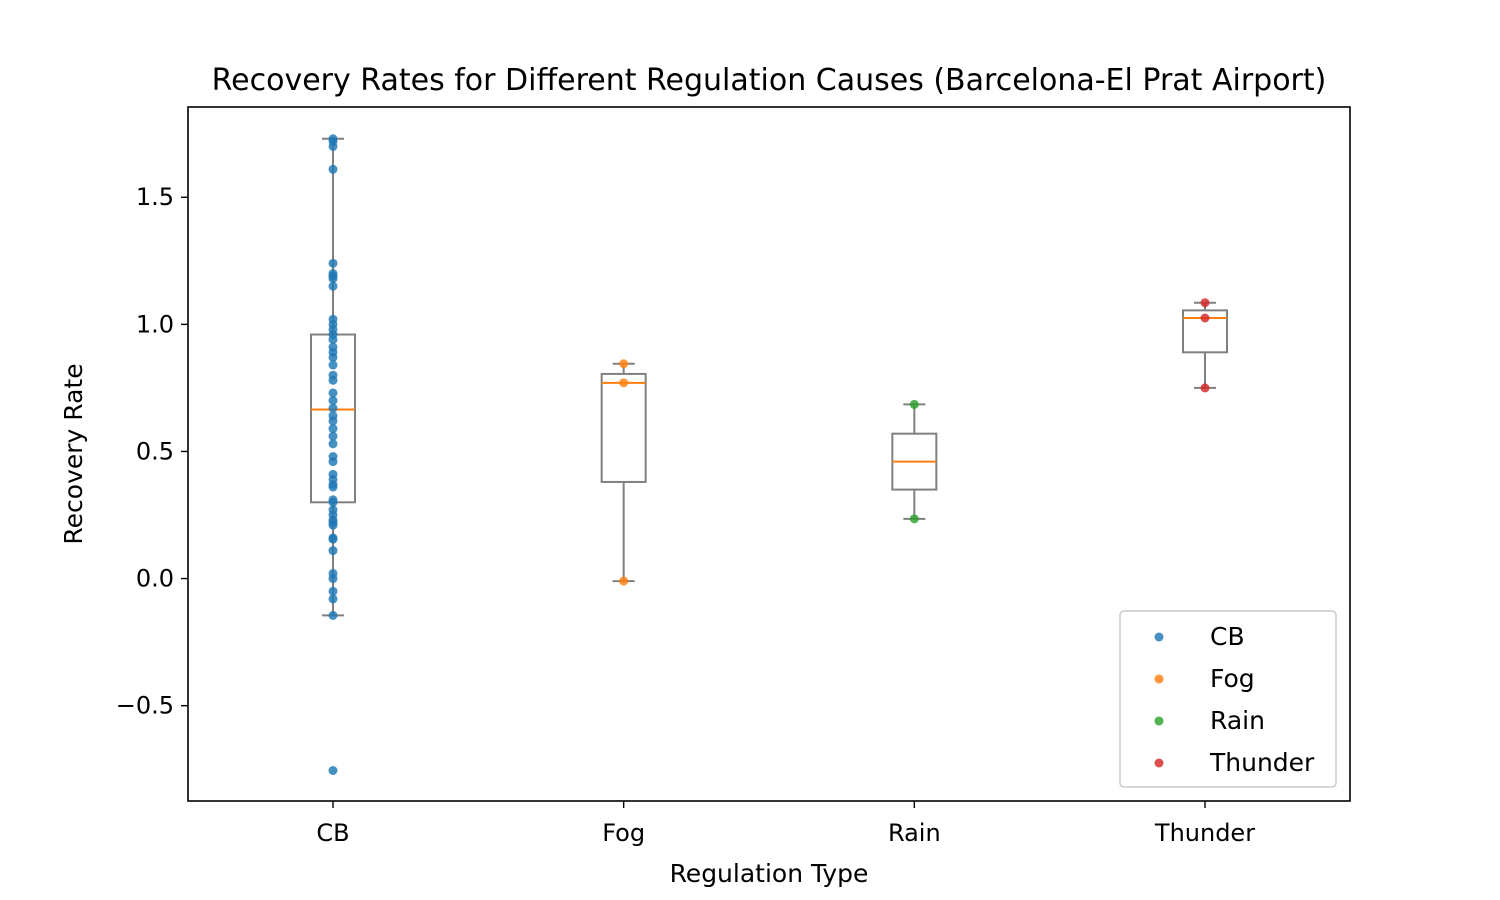 The image size is (1500, 900). What do you see at coordinates (1159, 763) in the screenshot?
I see `legend-marker-thunder` at bounding box center [1159, 763].